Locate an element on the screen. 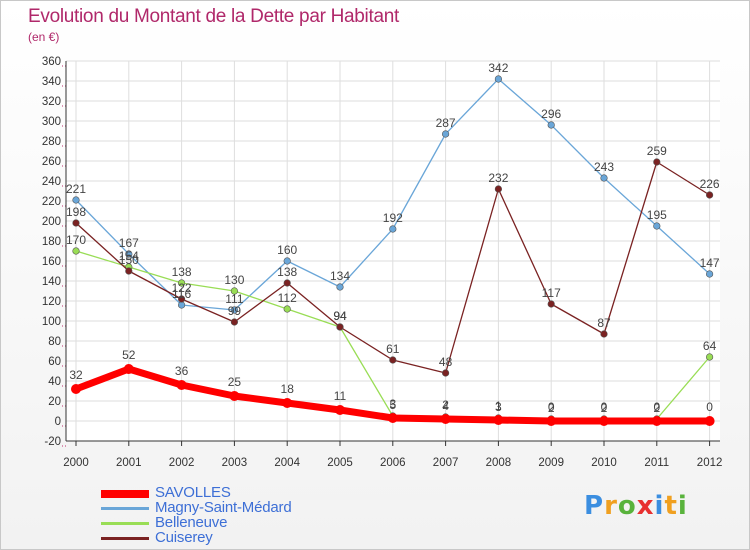 This screenshot has width=750, height=550. x-tick-label: 2002 is located at coordinates (182, 463).